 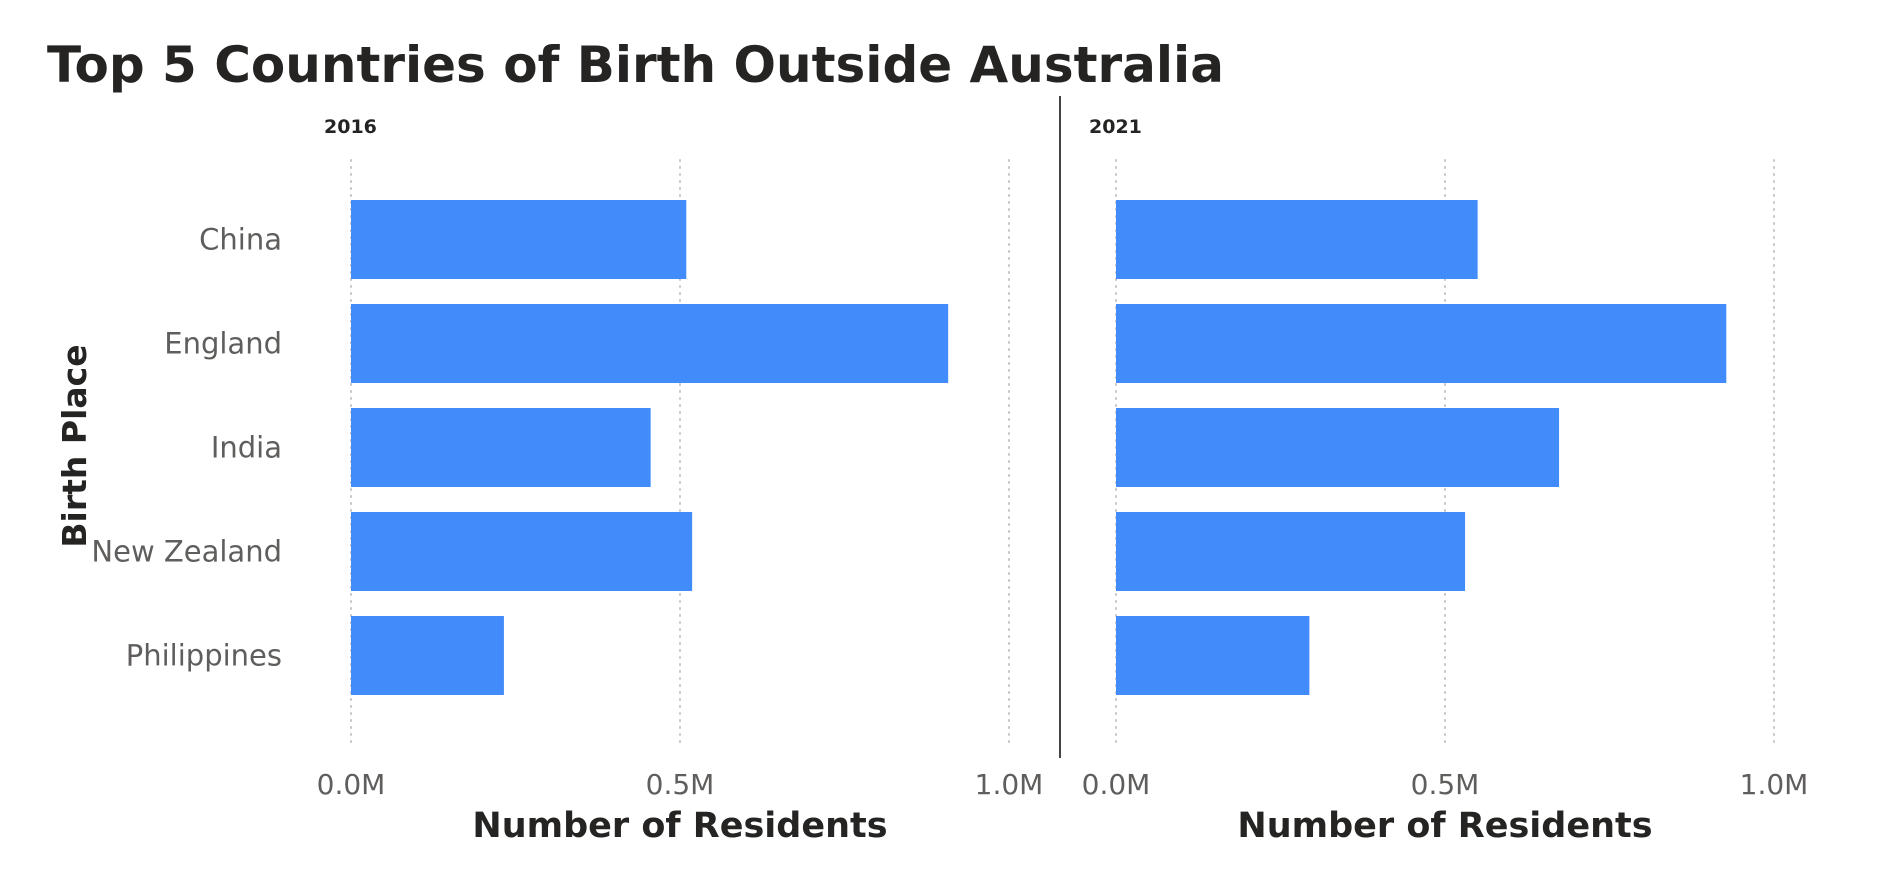 What do you see at coordinates (1115, 127) in the screenshot?
I see `panel-header: 2021` at bounding box center [1115, 127].